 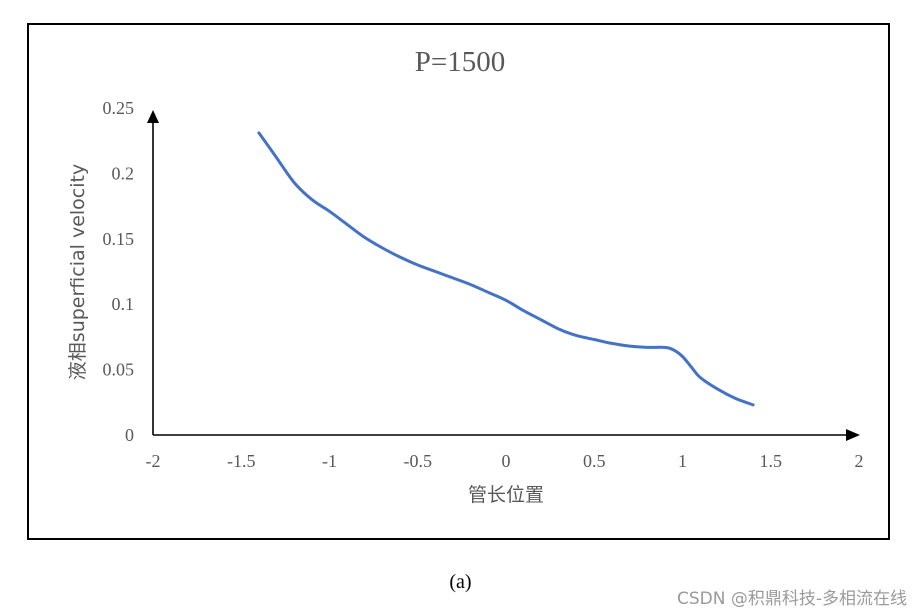 What do you see at coordinates (119, 108) in the screenshot?
I see `y-tick-label: 0.25` at bounding box center [119, 108].